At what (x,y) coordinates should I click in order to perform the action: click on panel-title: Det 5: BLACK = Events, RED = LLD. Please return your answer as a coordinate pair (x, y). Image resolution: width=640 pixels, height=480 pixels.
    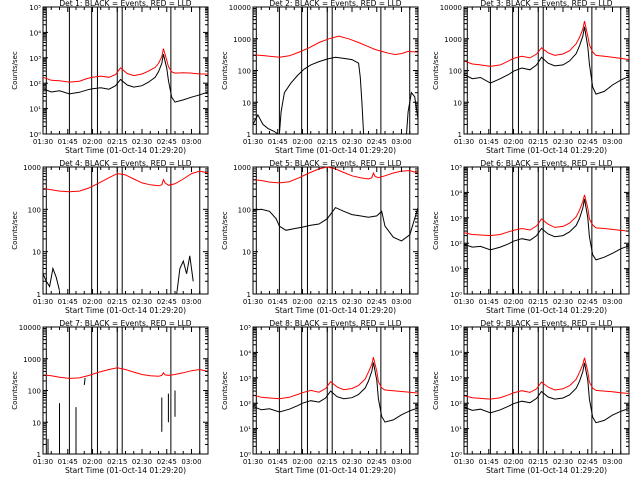
    Looking at the image, I should click on (335, 163).